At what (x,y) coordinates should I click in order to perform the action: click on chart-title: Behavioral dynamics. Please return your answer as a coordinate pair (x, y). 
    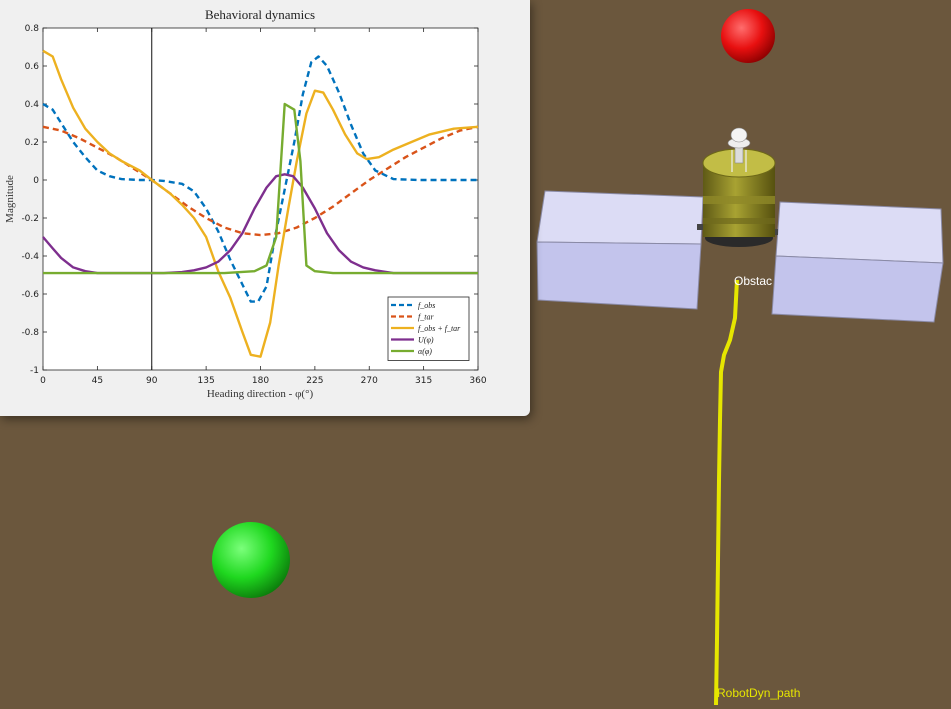
    Looking at the image, I should click on (260, 14).